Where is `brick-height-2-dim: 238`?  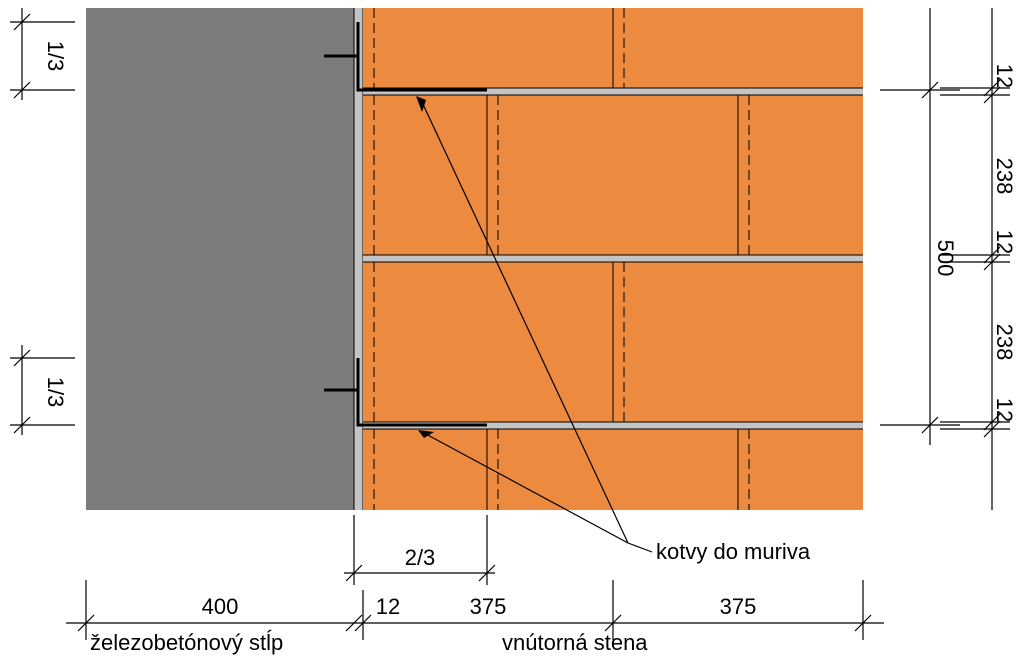
brick-height-2-dim: 238 is located at coordinates (1004, 342).